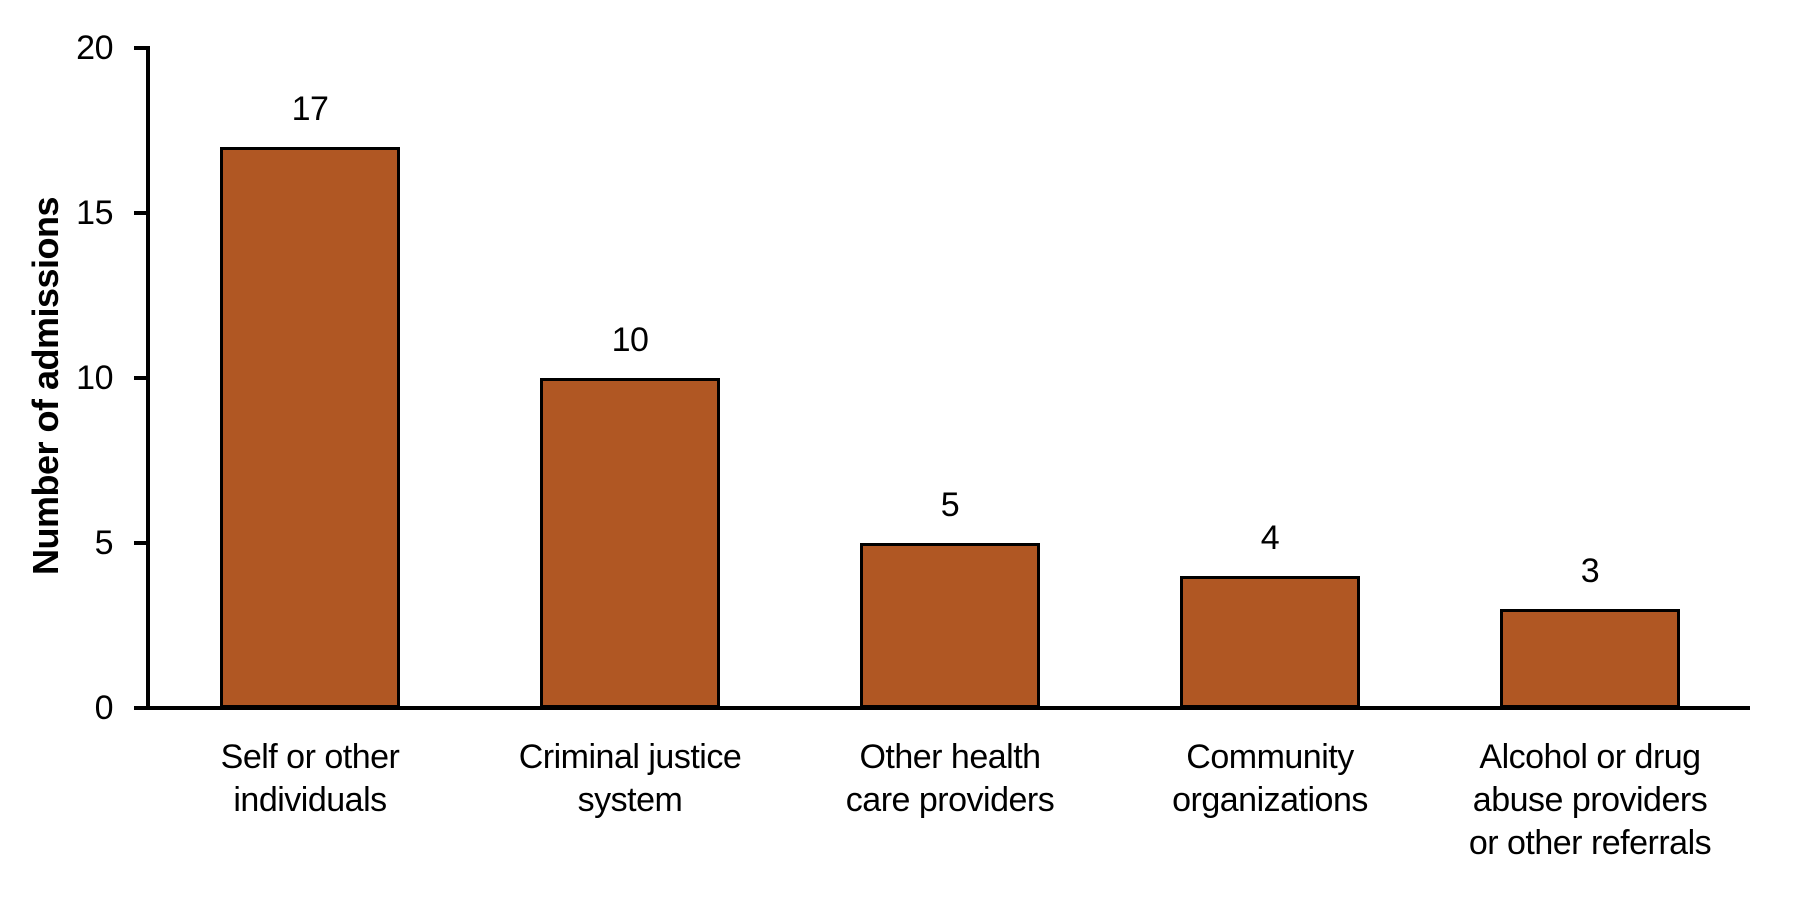 The image size is (1800, 900). I want to click on y-tick-label-15: 15, so click(94, 213).